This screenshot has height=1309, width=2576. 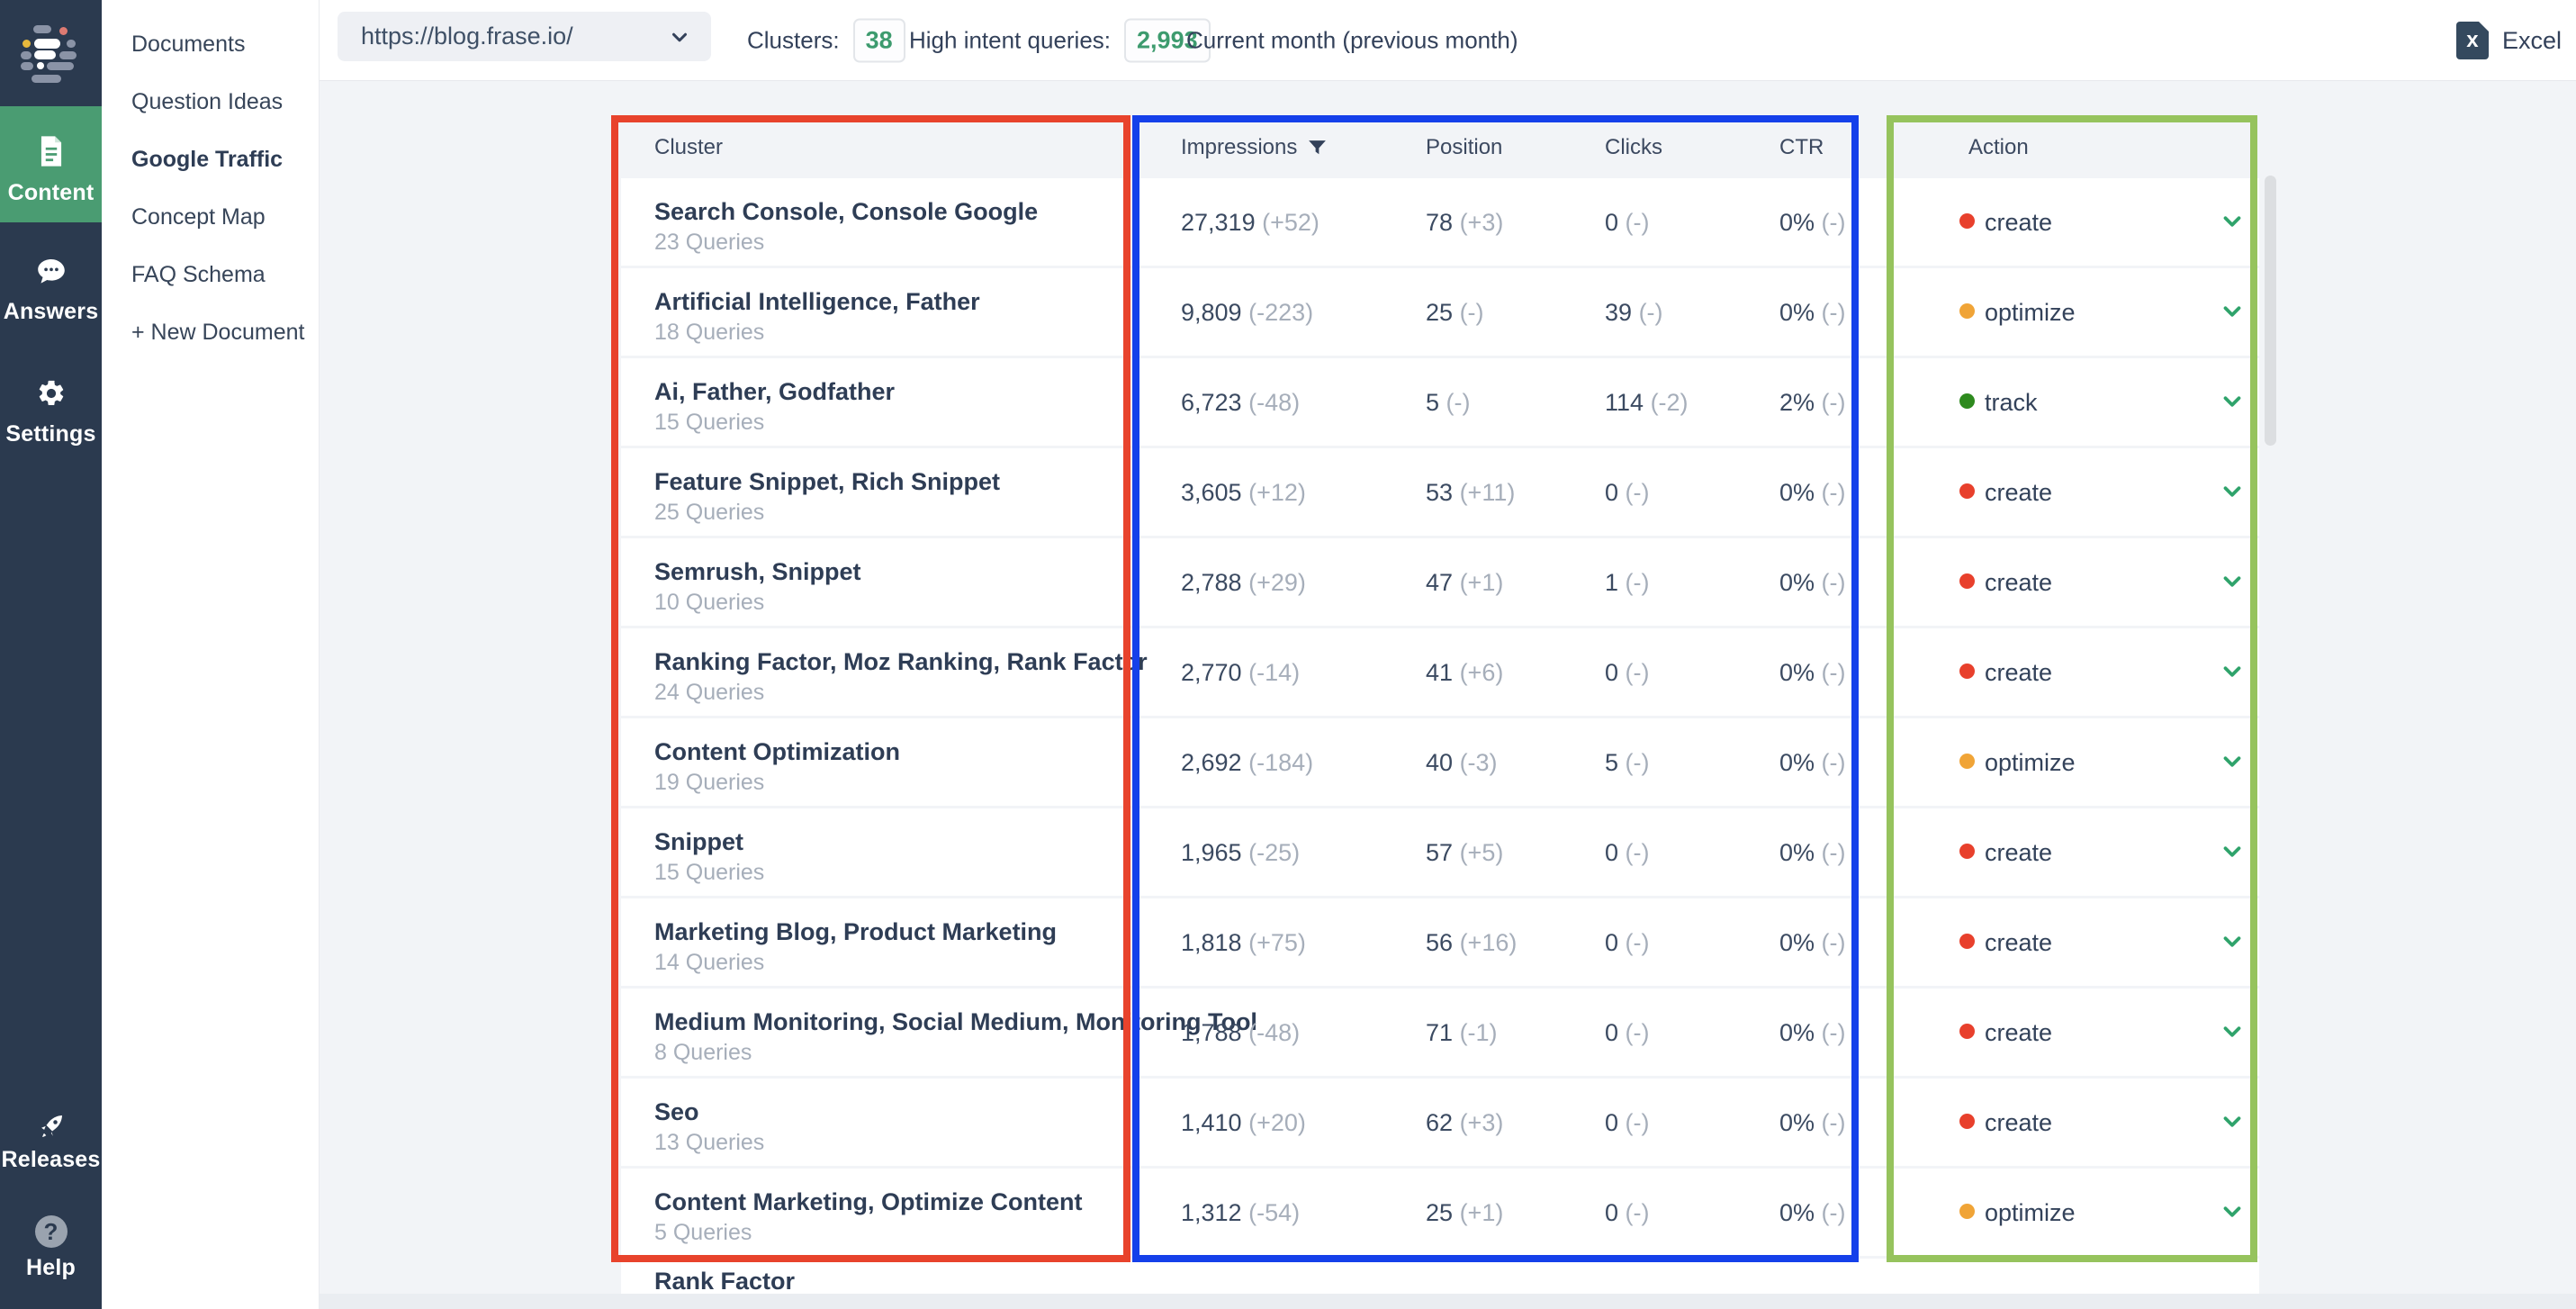 What do you see at coordinates (1440, 1212) in the screenshot?
I see `position-number: 25` at bounding box center [1440, 1212].